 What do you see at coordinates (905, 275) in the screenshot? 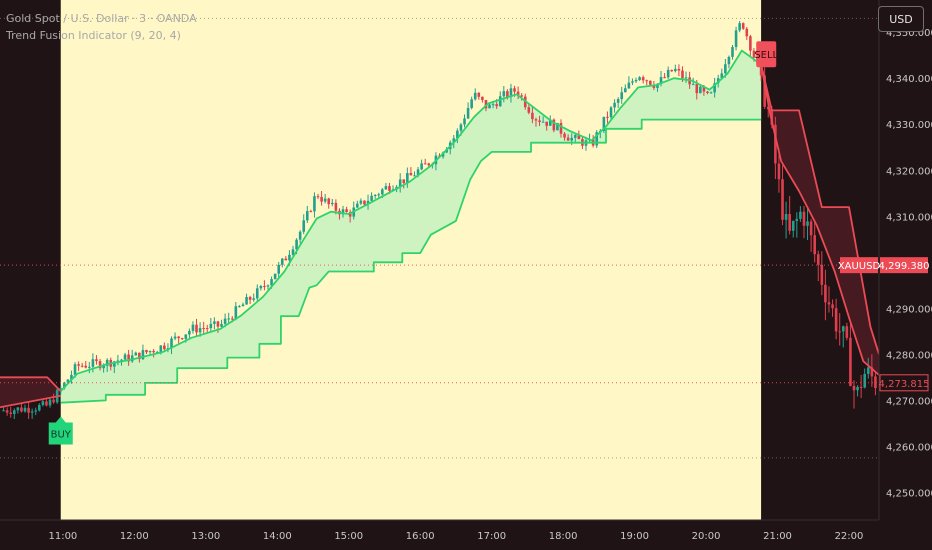
I see `price-axis-panel` at bounding box center [905, 275].